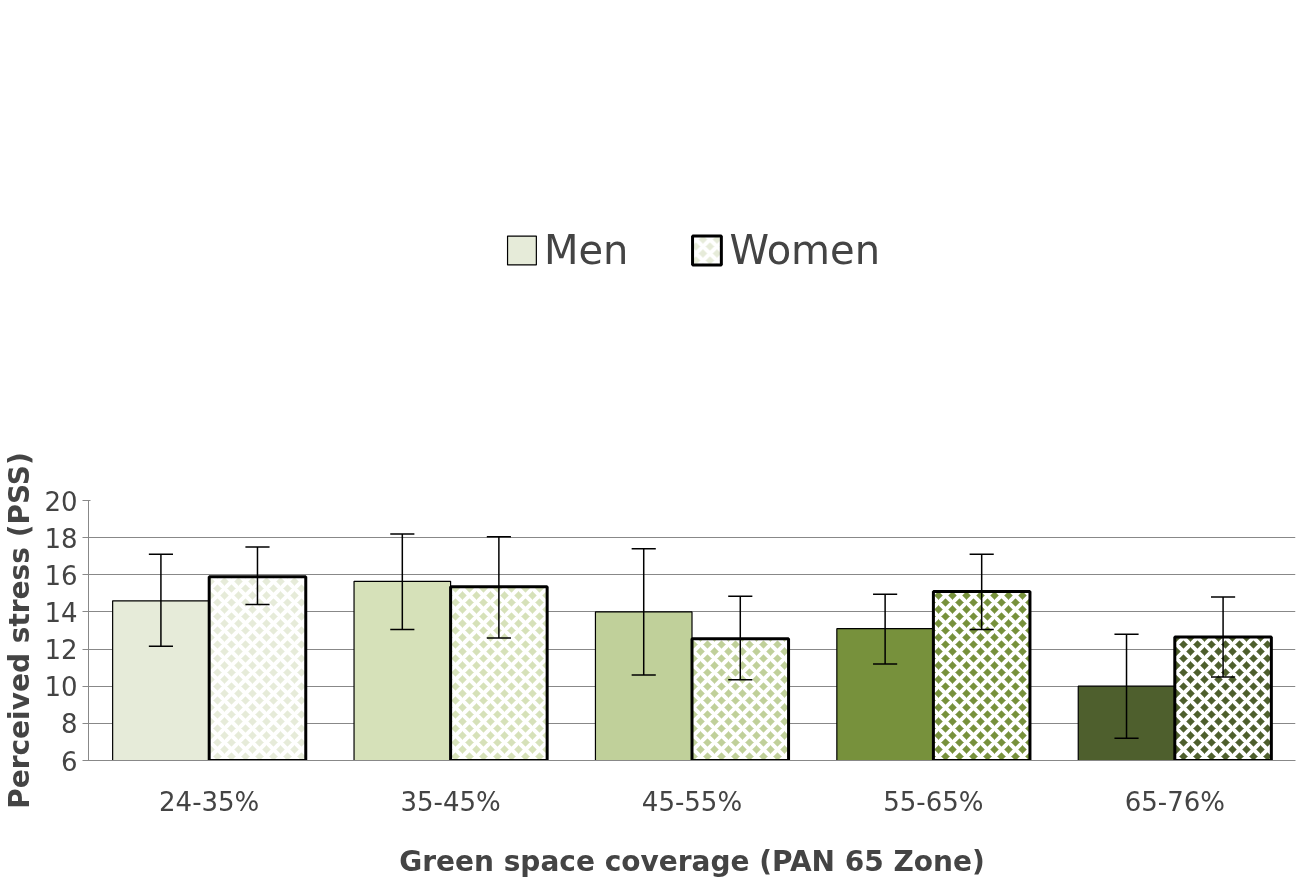  I want to click on y-tick-label: 18, so click(61, 538).